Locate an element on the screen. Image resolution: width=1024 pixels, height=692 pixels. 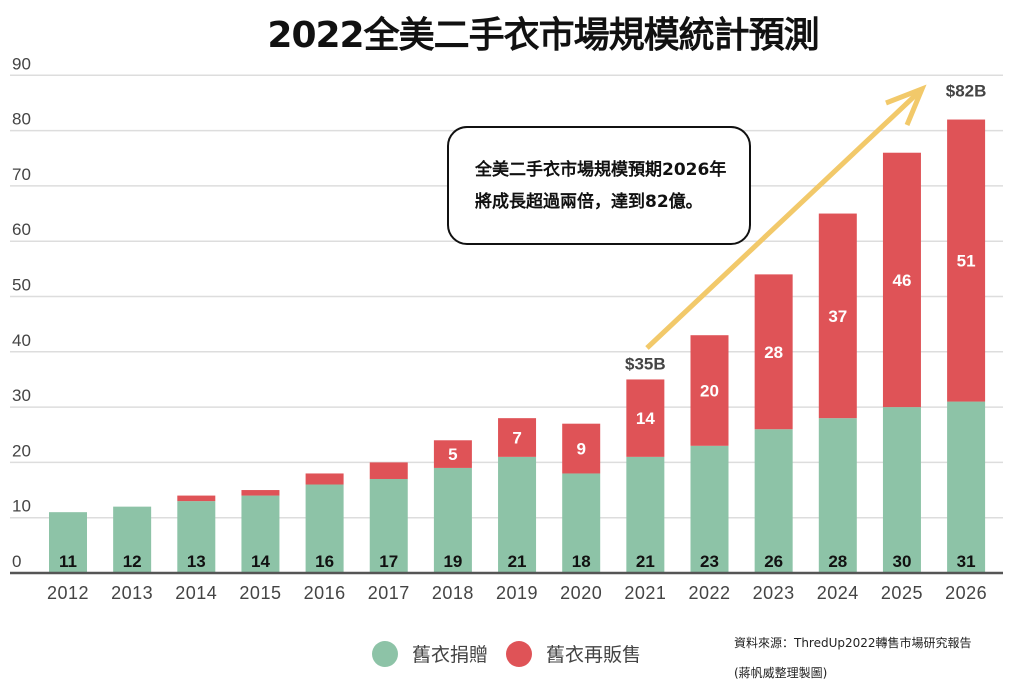
data-label-resale: 5 is located at coordinates (452, 454).